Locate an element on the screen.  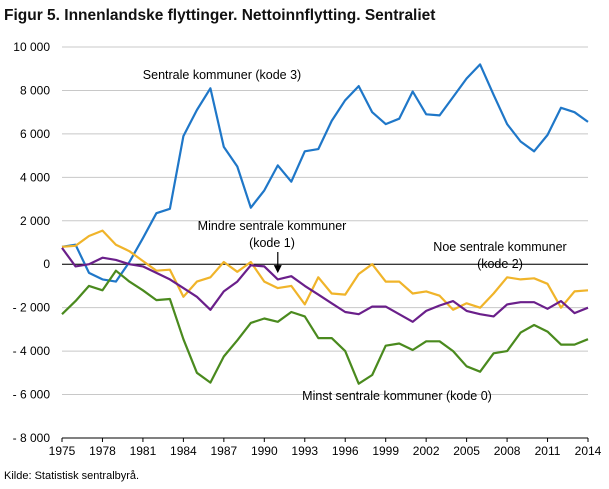
x-tick-label: 1984 is located at coordinates (183, 451).